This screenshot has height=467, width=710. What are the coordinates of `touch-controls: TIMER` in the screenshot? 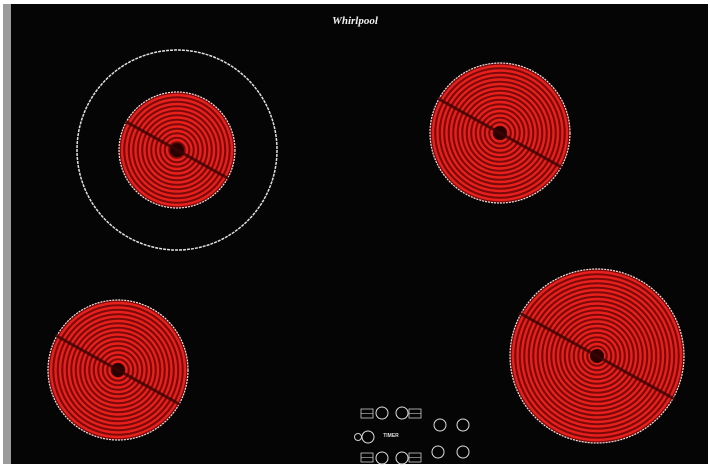 It's located at (412, 435).